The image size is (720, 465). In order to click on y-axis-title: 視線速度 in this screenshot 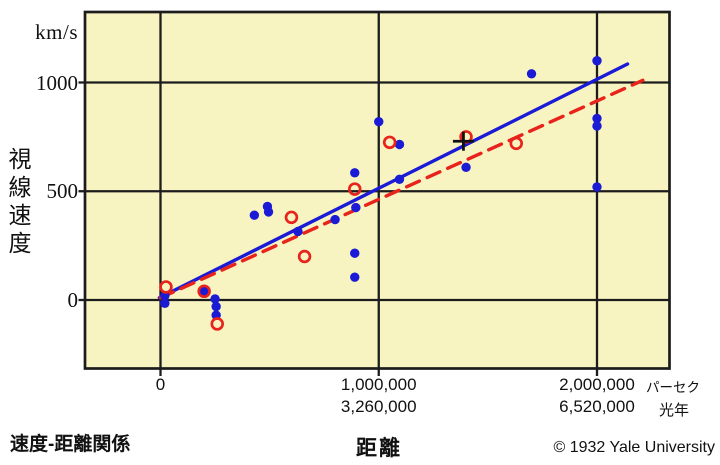, I will do `click(18, 203)`.